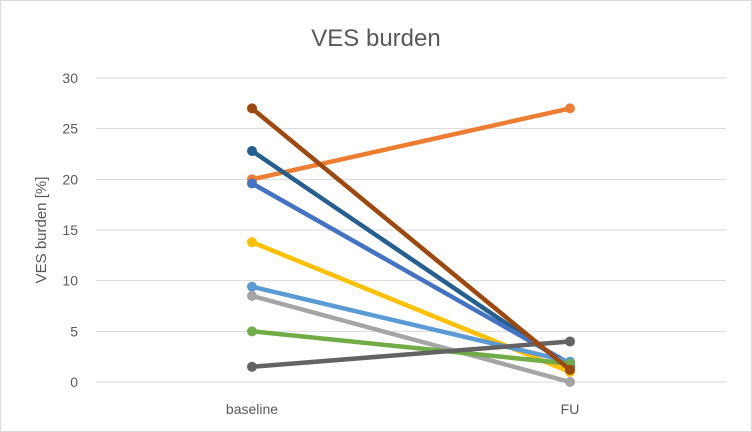 This screenshot has height=432, width=752. Describe the element at coordinates (74, 382) in the screenshot. I see `y-tick-label: 0` at that location.